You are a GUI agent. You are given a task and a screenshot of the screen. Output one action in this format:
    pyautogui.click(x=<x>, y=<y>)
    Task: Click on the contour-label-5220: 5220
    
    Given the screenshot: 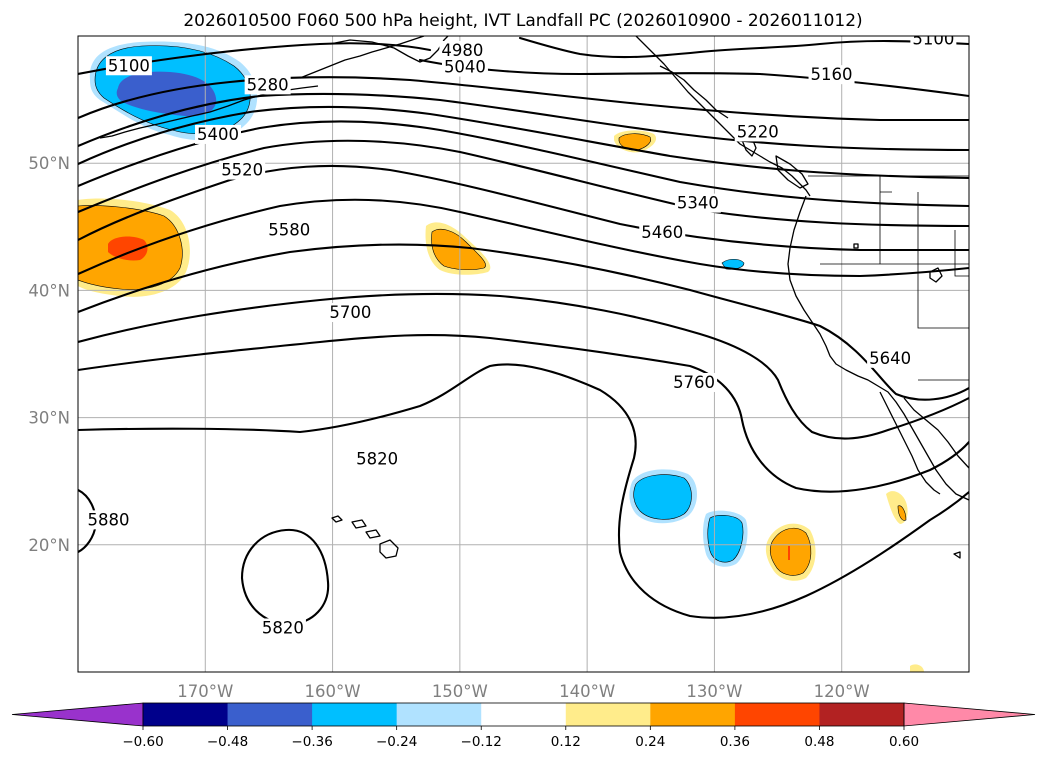 What is the action you would take?
    pyautogui.click(x=758, y=131)
    